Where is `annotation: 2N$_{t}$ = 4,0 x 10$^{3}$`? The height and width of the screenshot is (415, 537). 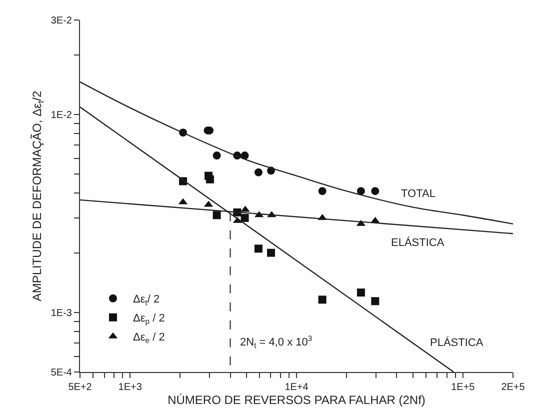
annotation: 2N$_{t}$ = 4,0 x 10$^{3}$ is located at coordinates (276, 342).